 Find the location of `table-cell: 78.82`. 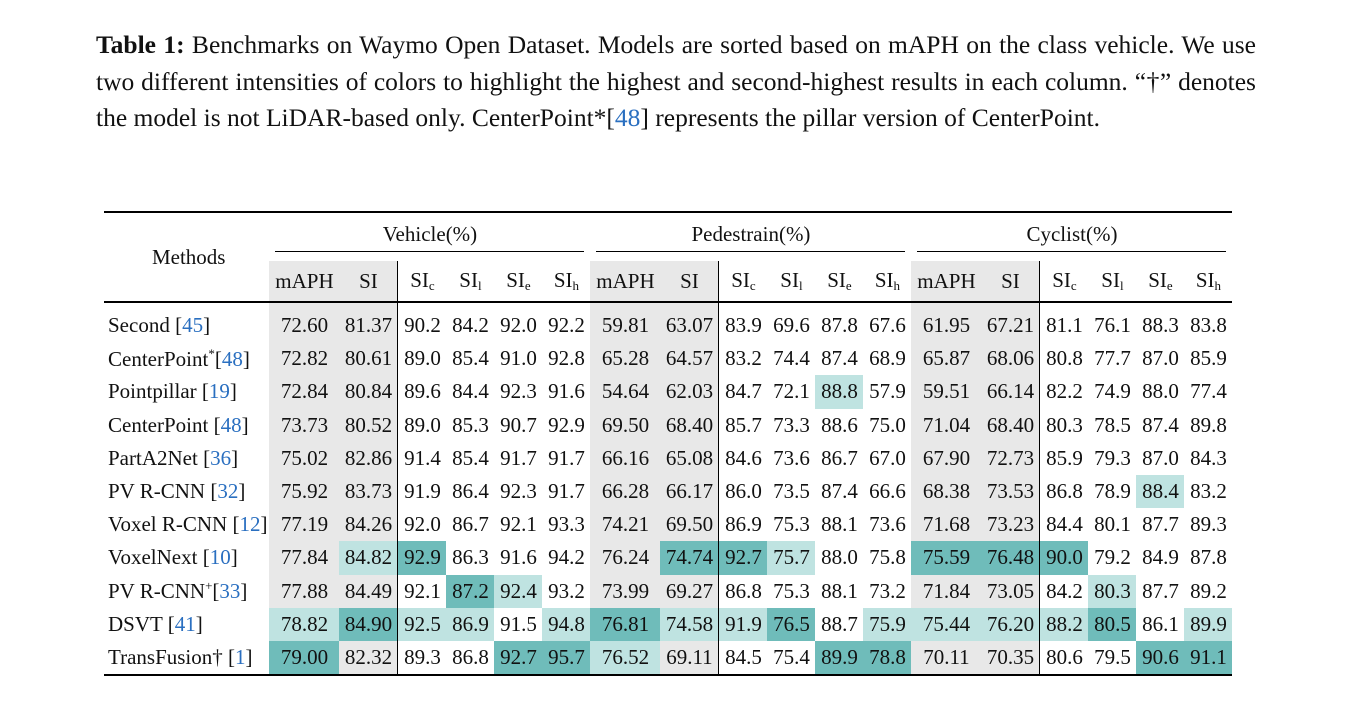

table-cell: 78.82 is located at coordinates (304, 624).